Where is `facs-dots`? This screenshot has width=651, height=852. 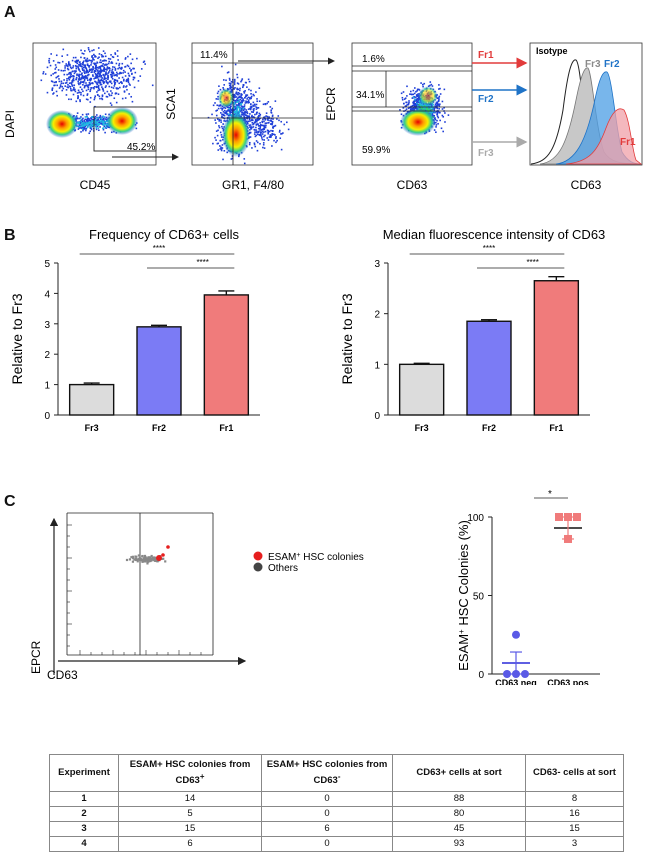
facs-dots is located at coordinates (147, 555).